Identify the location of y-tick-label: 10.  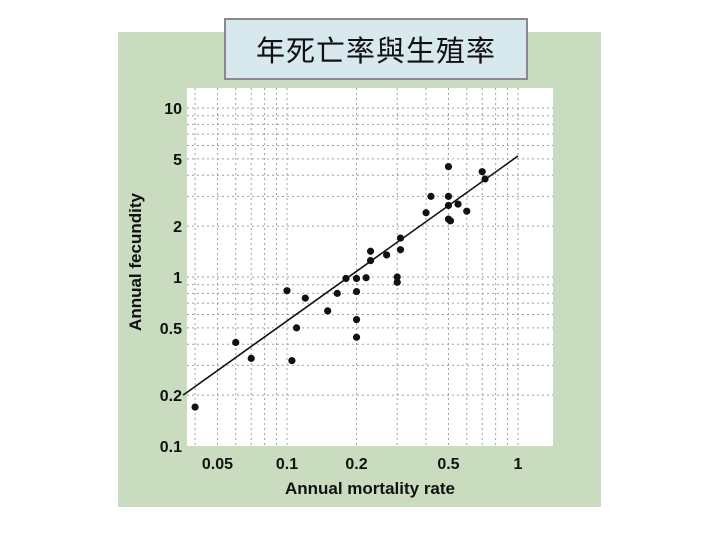
(173, 109).